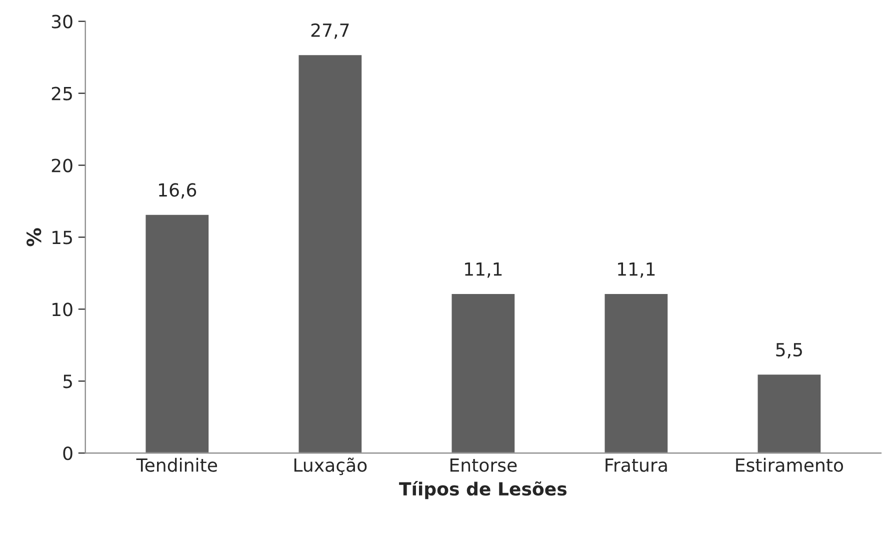  What do you see at coordinates (34, 237) in the screenshot?
I see `y-axis-title: %` at bounding box center [34, 237].